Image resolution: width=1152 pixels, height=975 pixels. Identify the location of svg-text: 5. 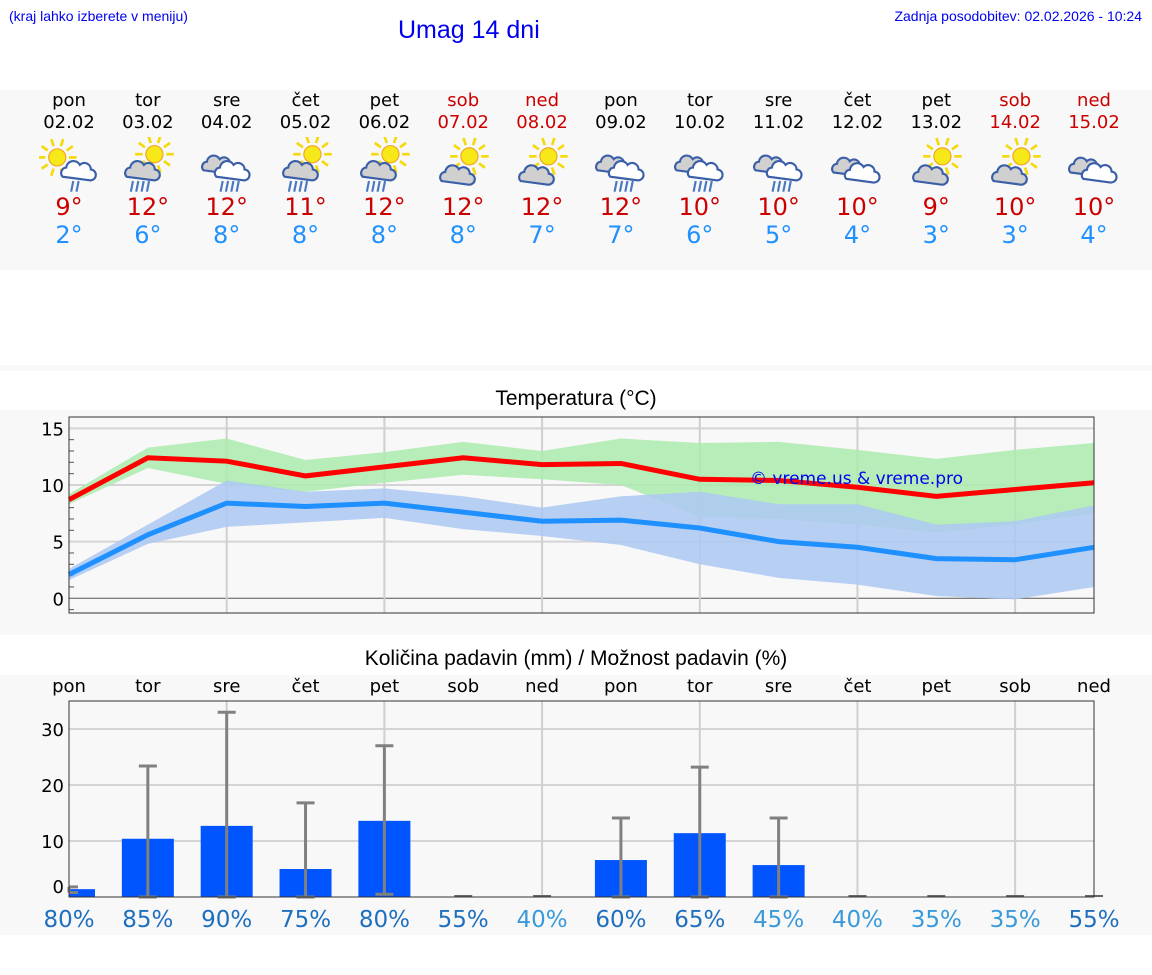
(58, 543).